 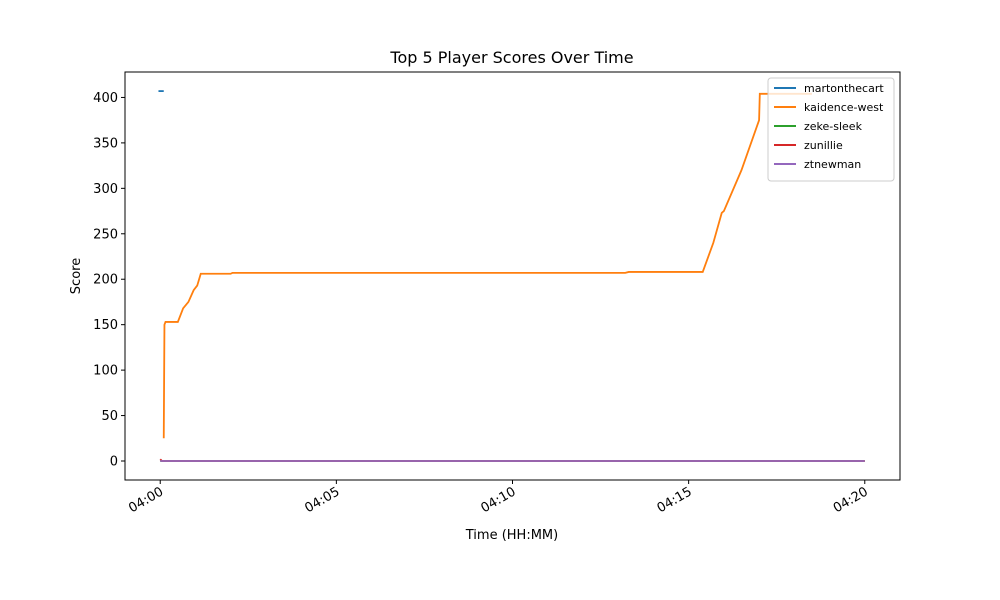 I want to click on y-tick-label: 350, so click(x=105, y=143).